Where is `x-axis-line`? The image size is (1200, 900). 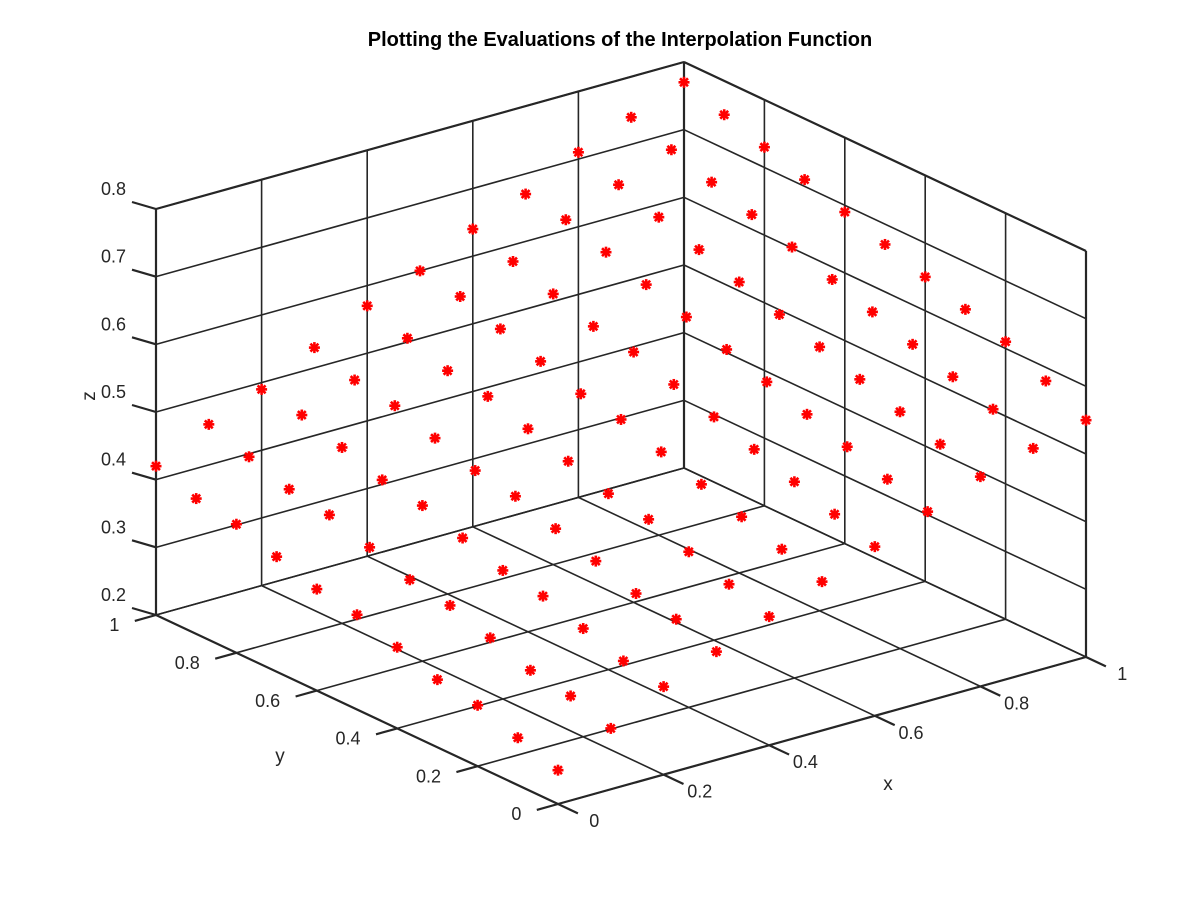 x-axis-line is located at coordinates (822, 730).